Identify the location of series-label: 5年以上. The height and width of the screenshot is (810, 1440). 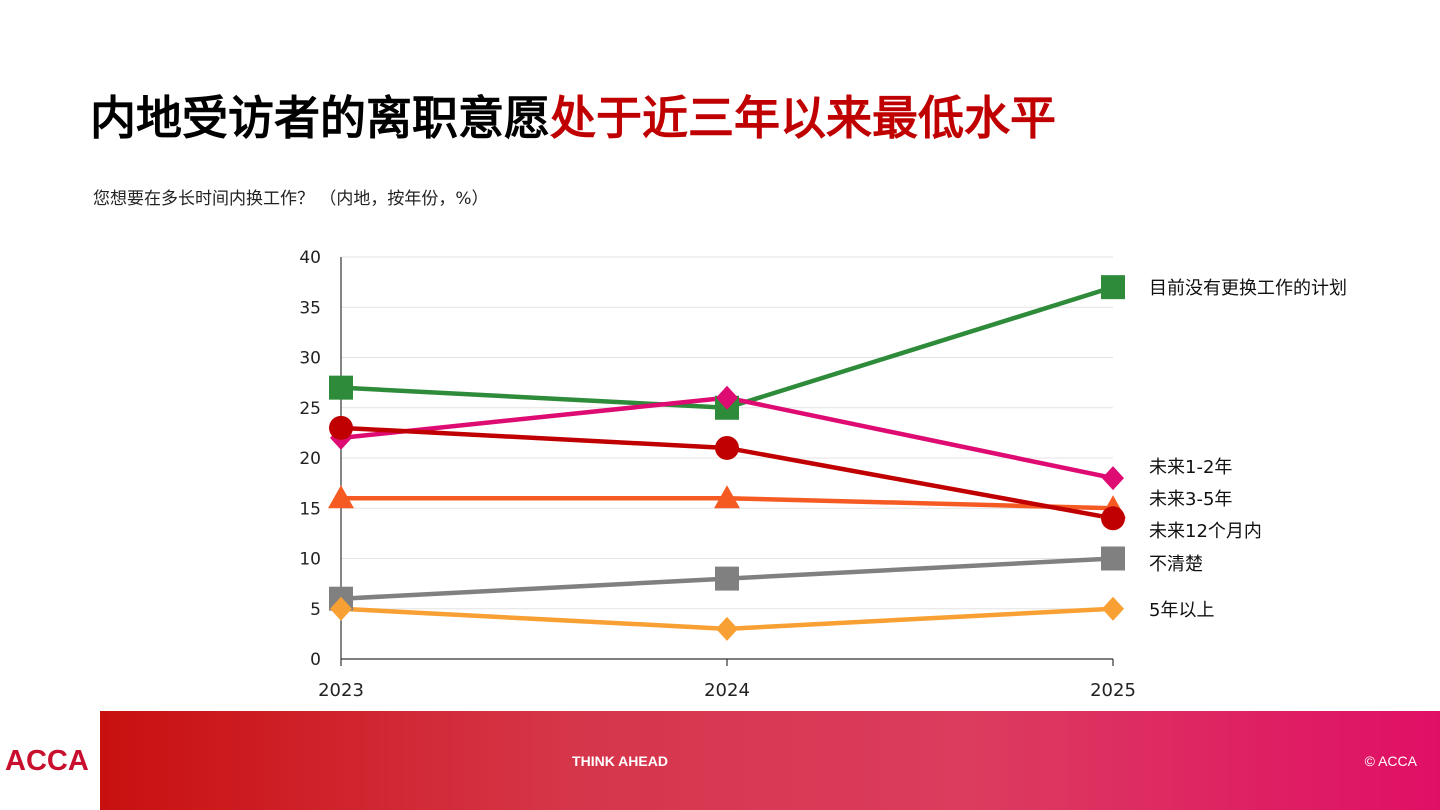
(1181, 610).